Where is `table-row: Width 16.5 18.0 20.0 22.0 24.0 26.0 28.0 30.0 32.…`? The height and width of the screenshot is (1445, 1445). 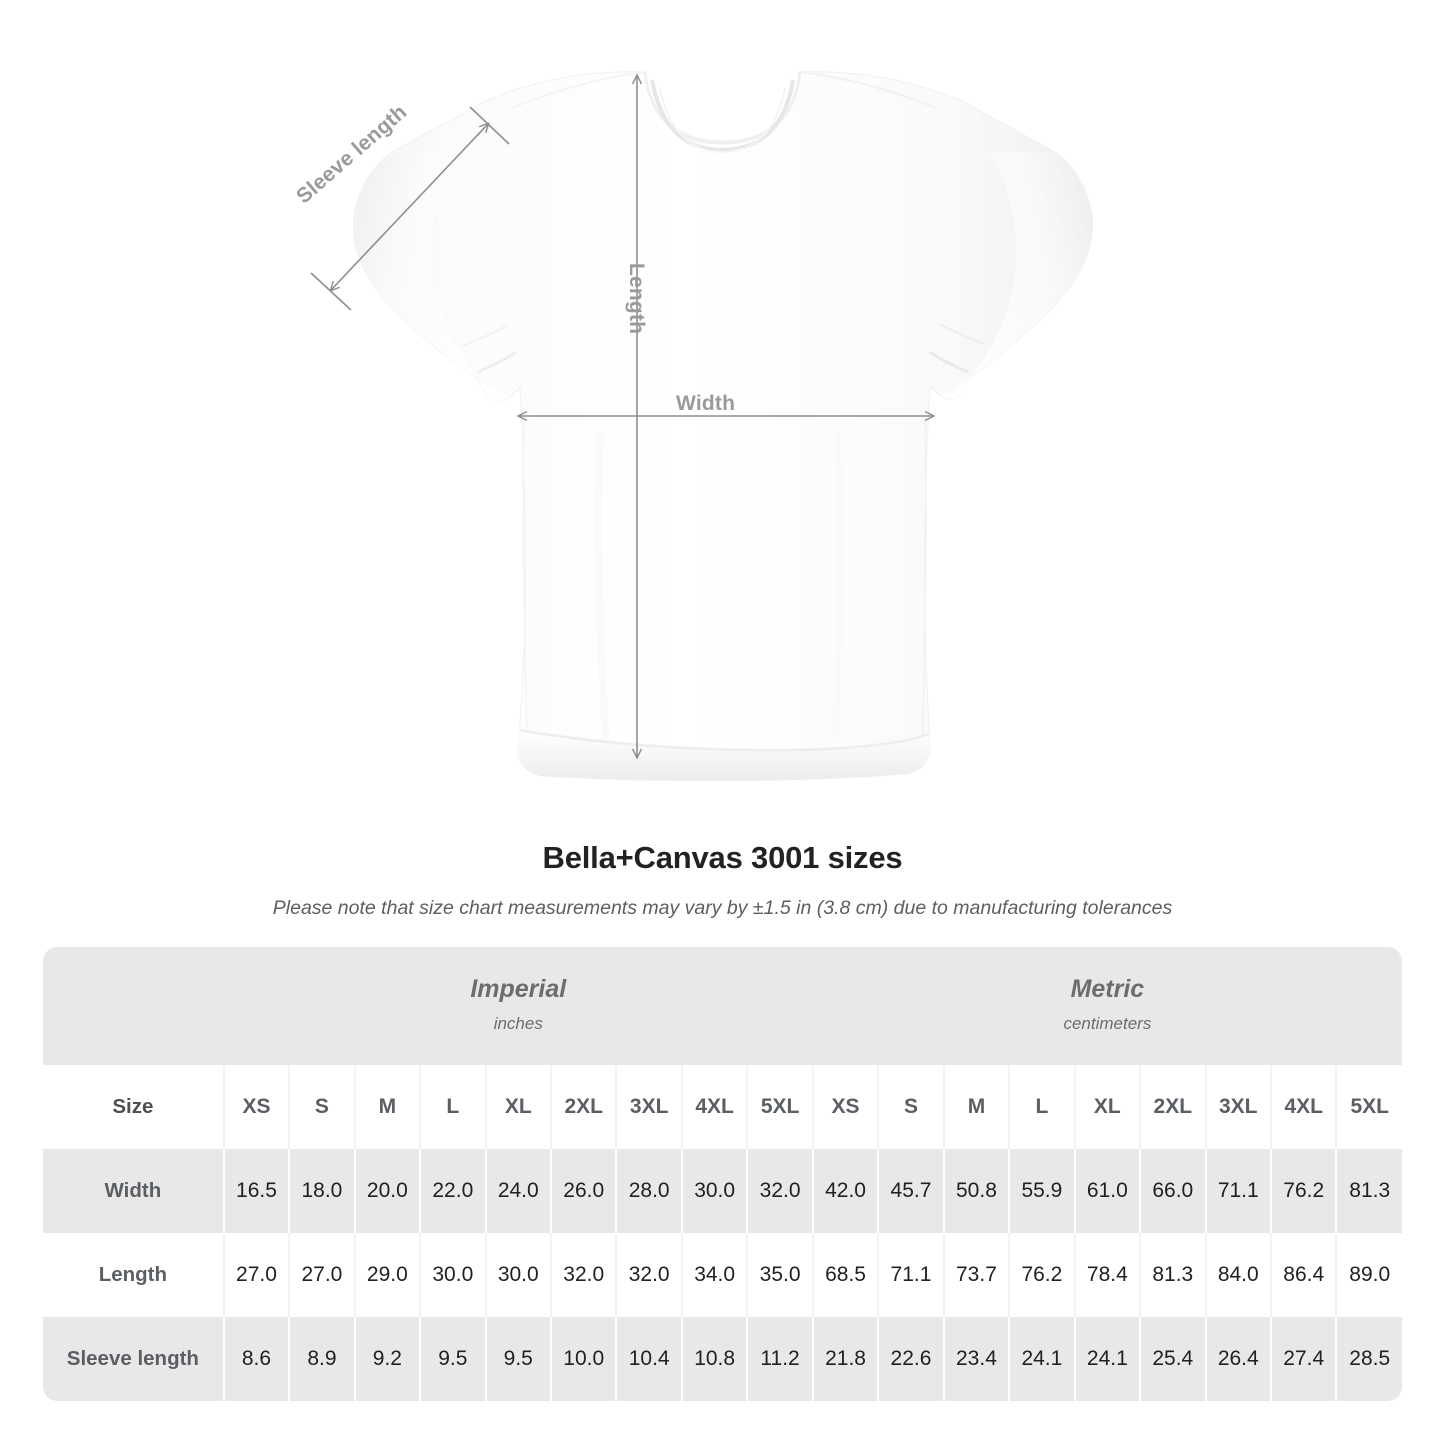
table-row: Width 16.5 18.0 20.0 22.0 24.0 26.0 28.0 30.0 32.… is located at coordinates (722, 1191).